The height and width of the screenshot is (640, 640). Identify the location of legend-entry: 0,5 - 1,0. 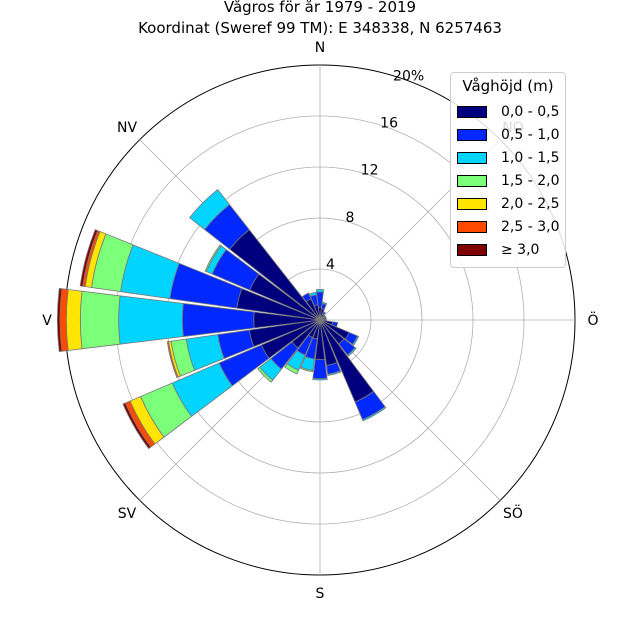
(510, 136).